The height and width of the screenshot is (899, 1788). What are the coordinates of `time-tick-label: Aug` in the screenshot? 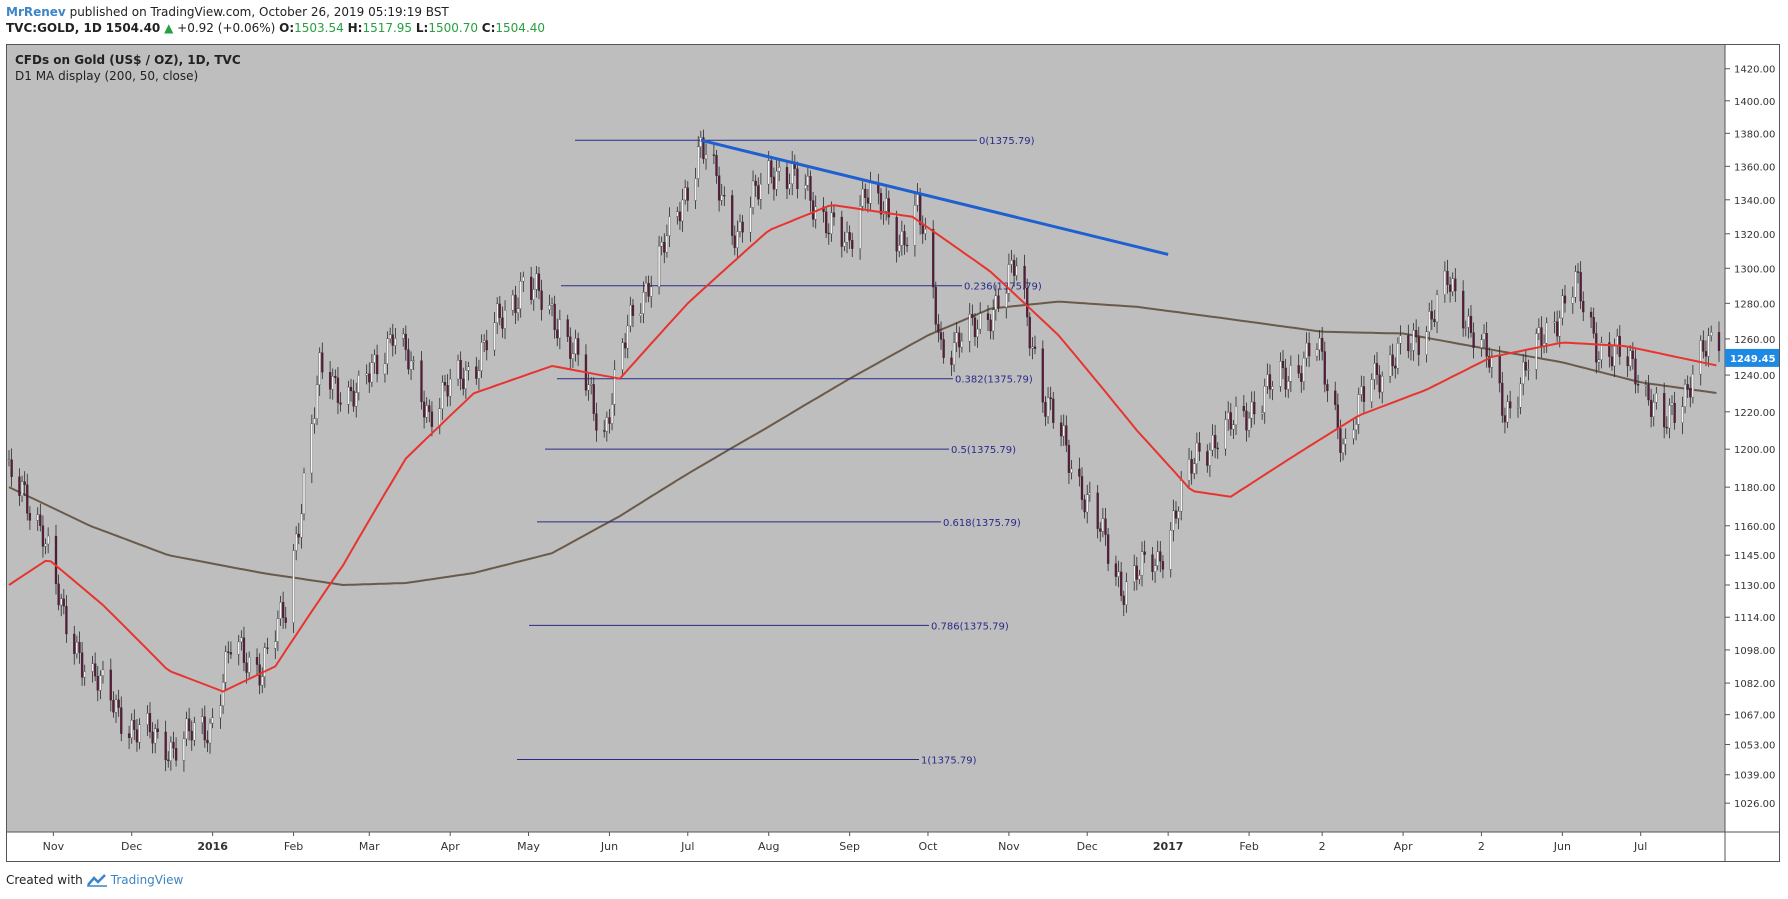 It's located at (768, 846).